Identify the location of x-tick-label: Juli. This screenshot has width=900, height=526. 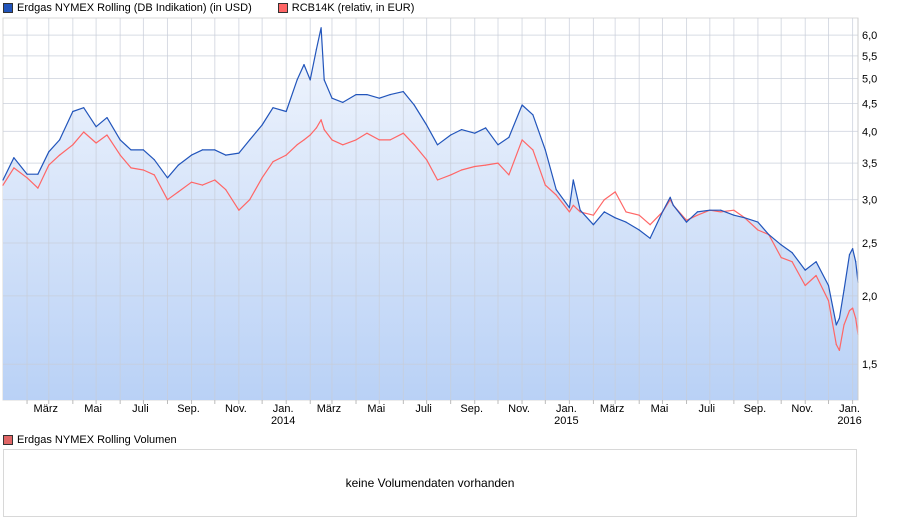
(707, 409).